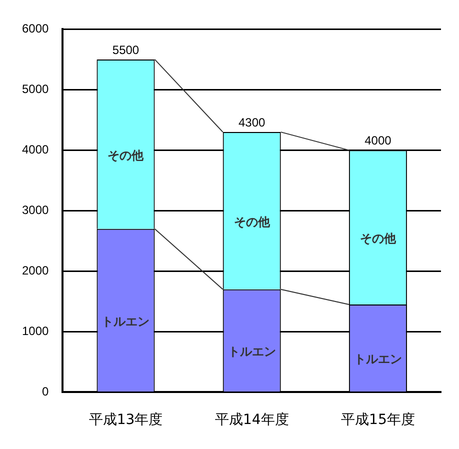 The image size is (459, 449). I want to click on y-tick-label: 1000, so click(36, 331).